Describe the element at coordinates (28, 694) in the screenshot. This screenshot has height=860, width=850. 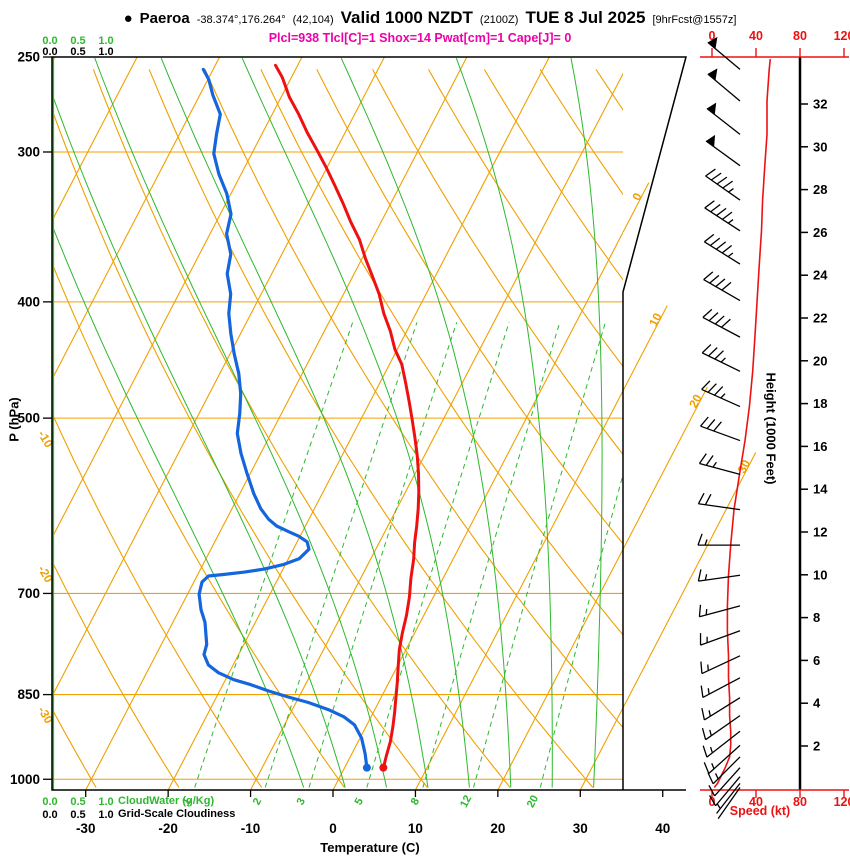
I see `svg-text: 850` at that location.